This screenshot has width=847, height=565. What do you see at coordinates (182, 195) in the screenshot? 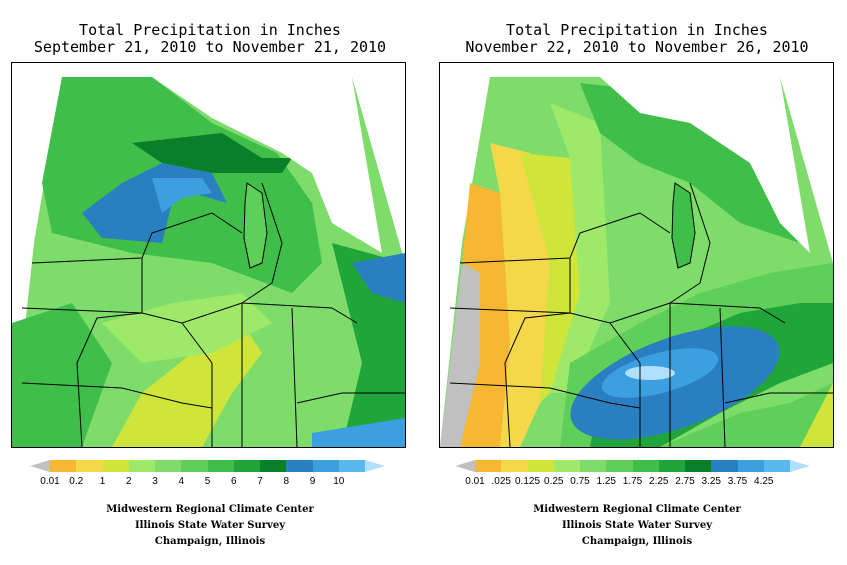
I see `precip-zone-light-blue` at bounding box center [182, 195].